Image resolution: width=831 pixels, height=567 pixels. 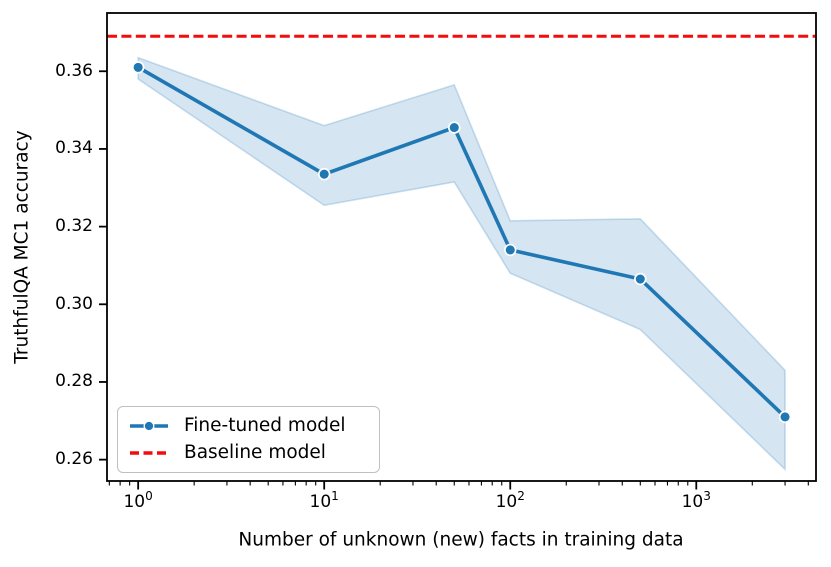 I want to click on y-tick-label: 0.34, so click(x=74, y=148).